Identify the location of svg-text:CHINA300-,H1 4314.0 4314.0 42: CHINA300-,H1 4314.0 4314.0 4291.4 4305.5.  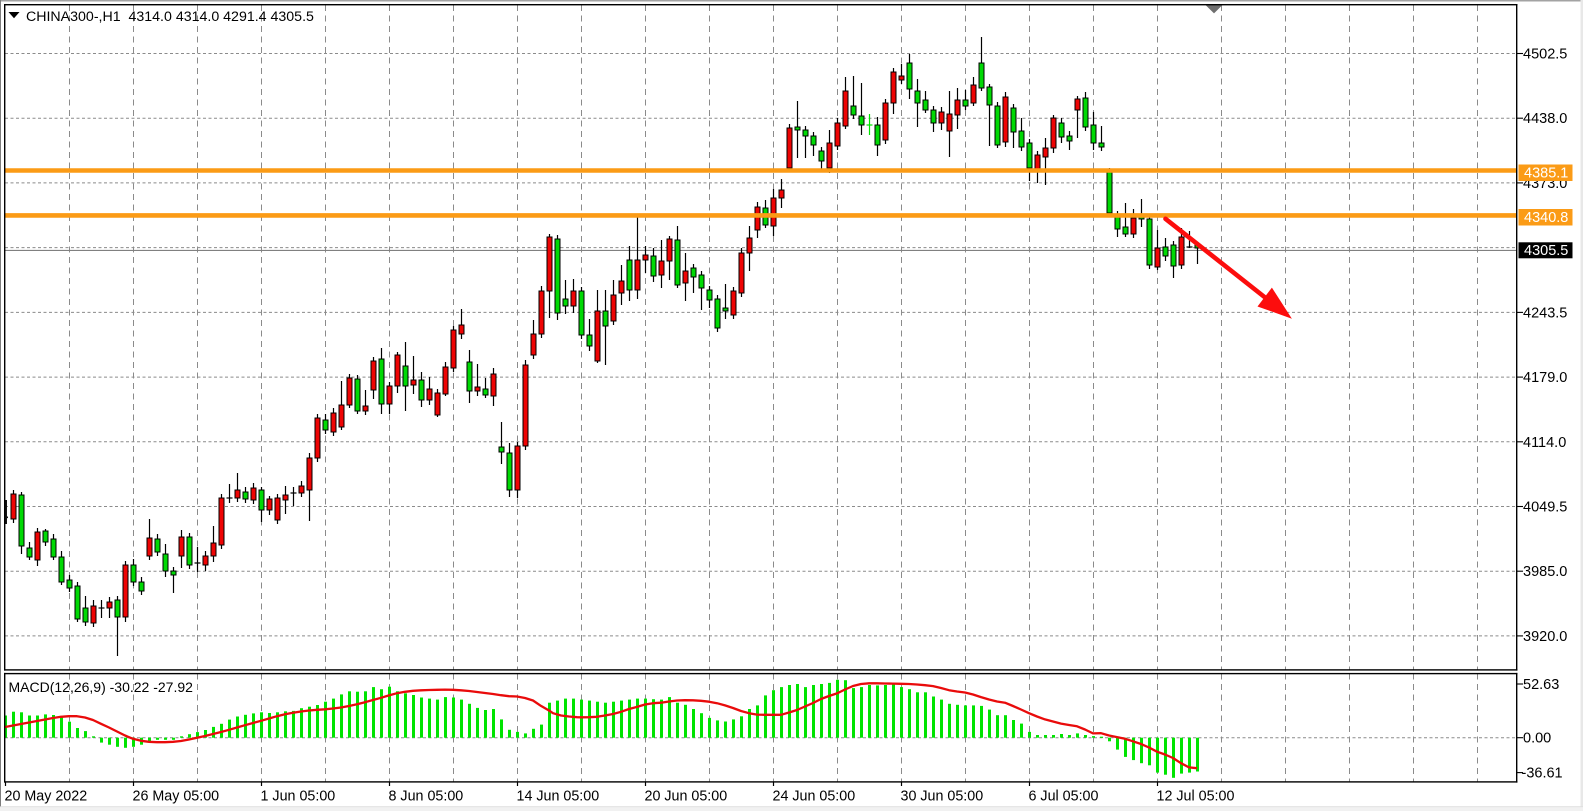
(170, 17).